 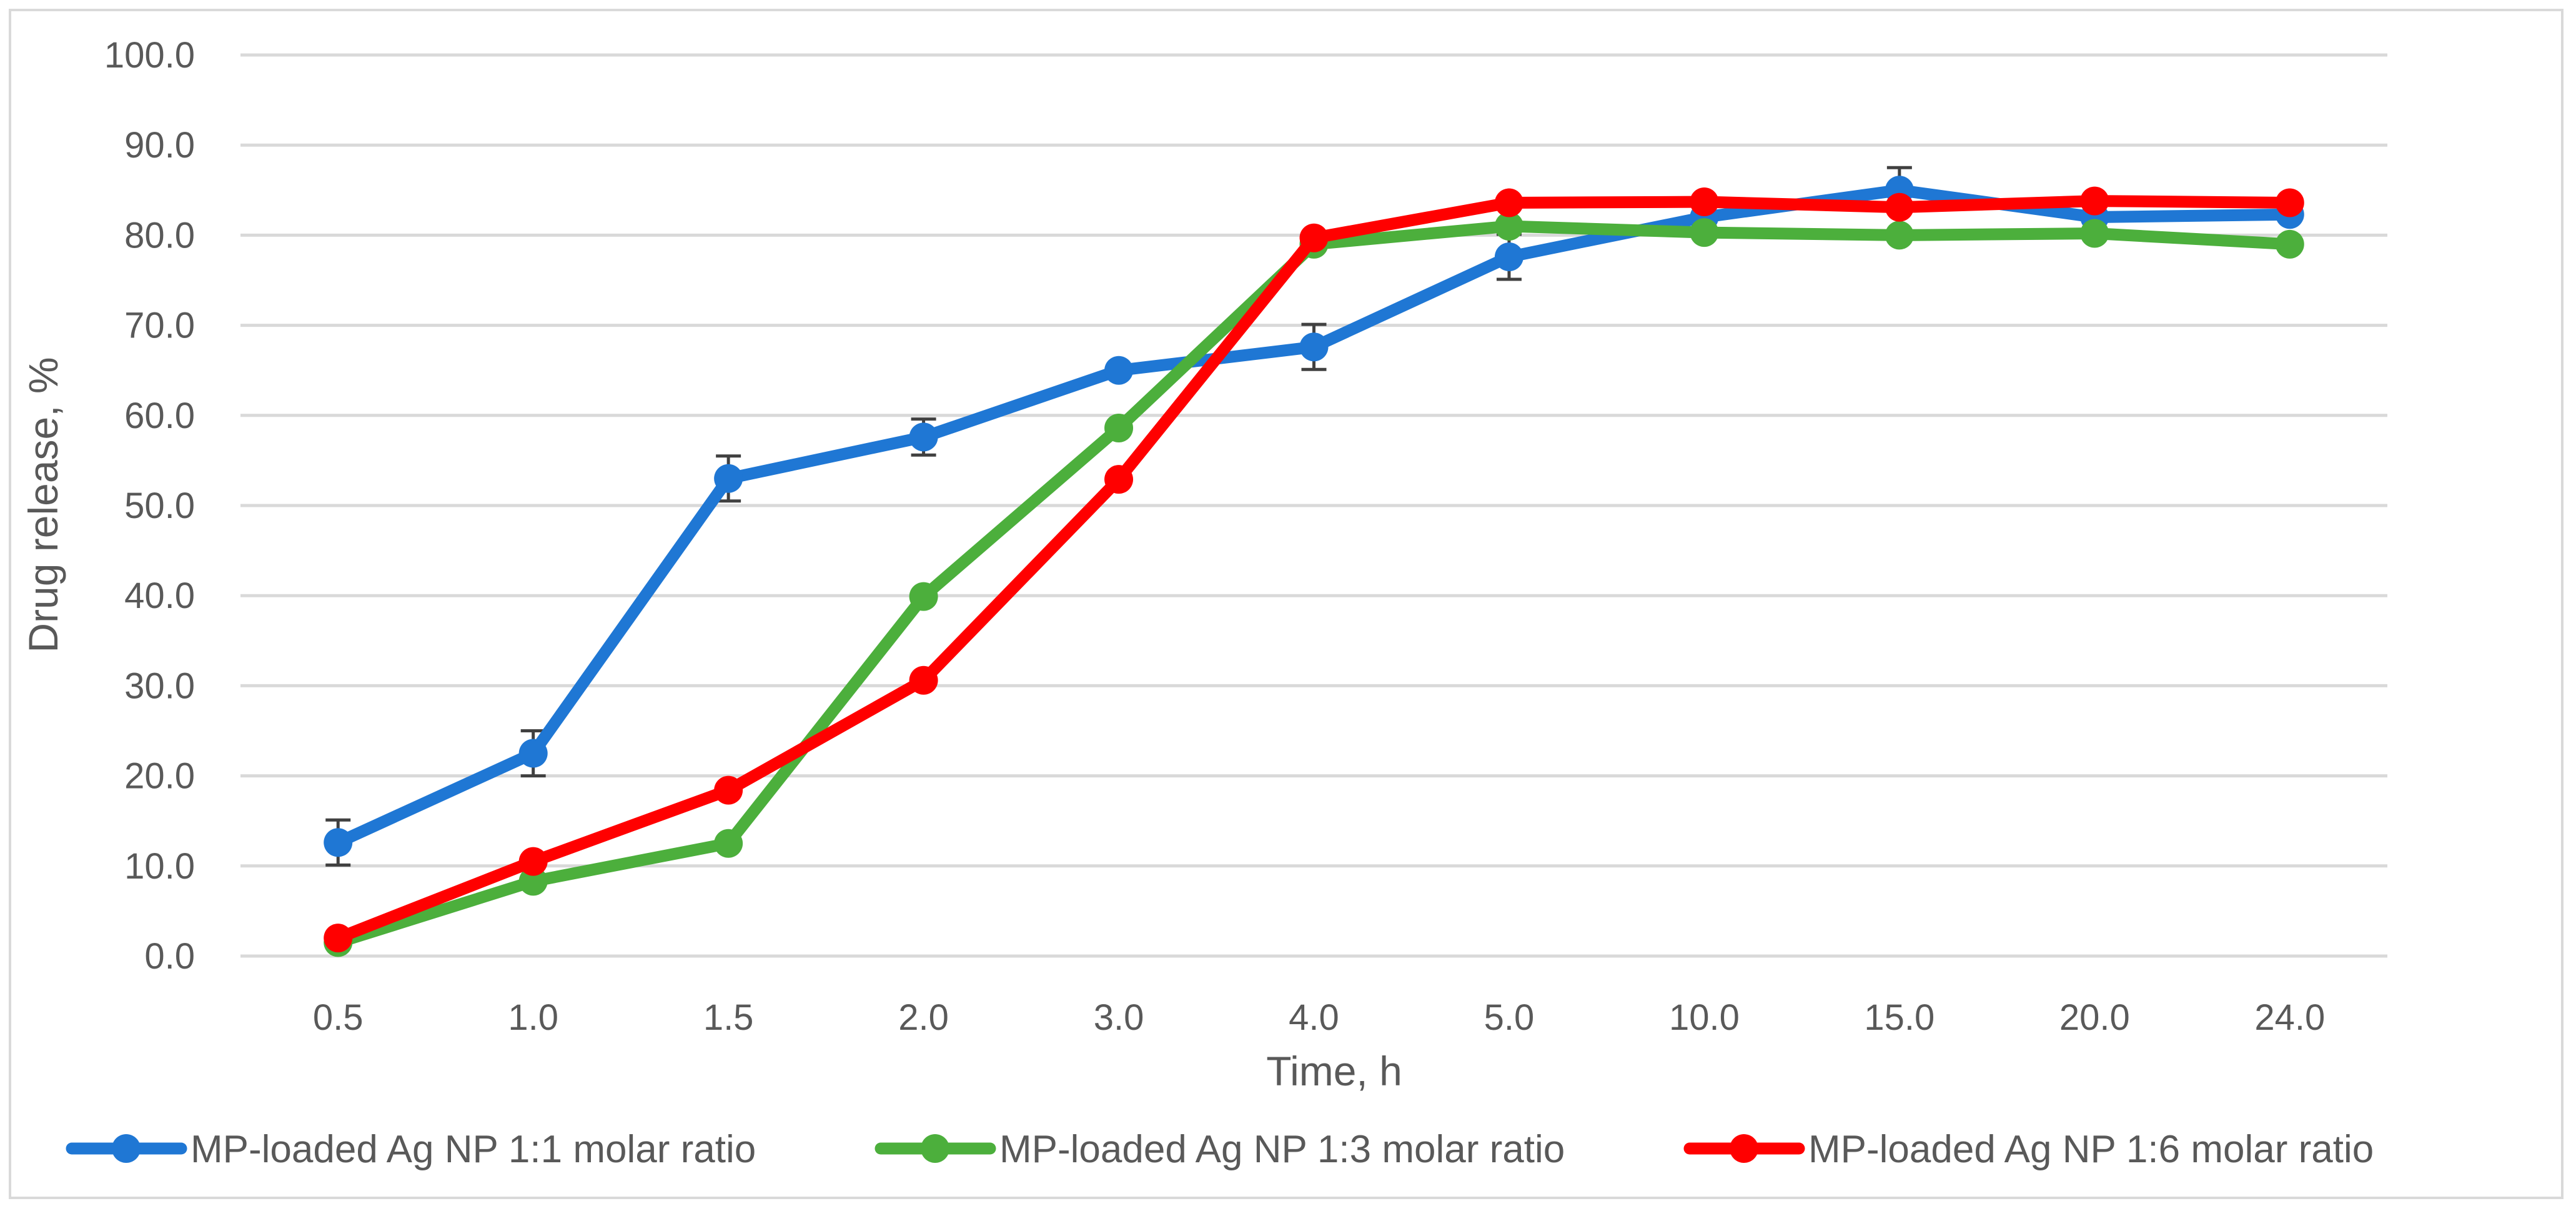 I want to click on y-tick-label: 70.0, so click(x=159, y=326).